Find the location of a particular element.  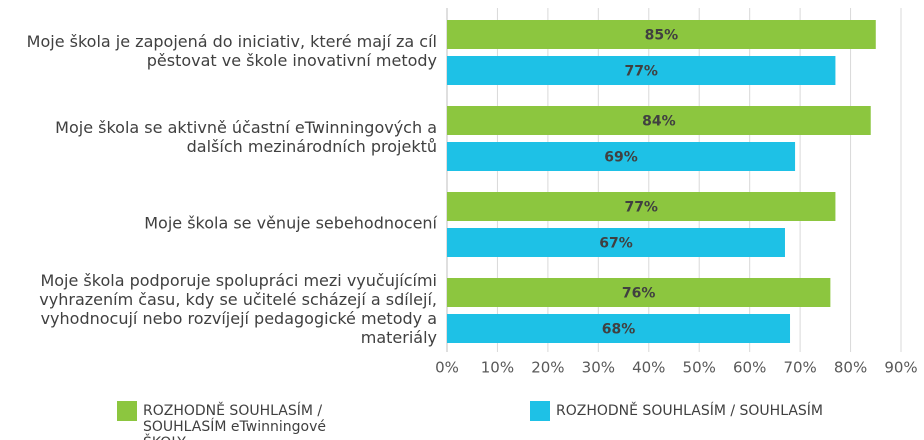

x-tick-label: 50% is located at coordinates (699, 368).